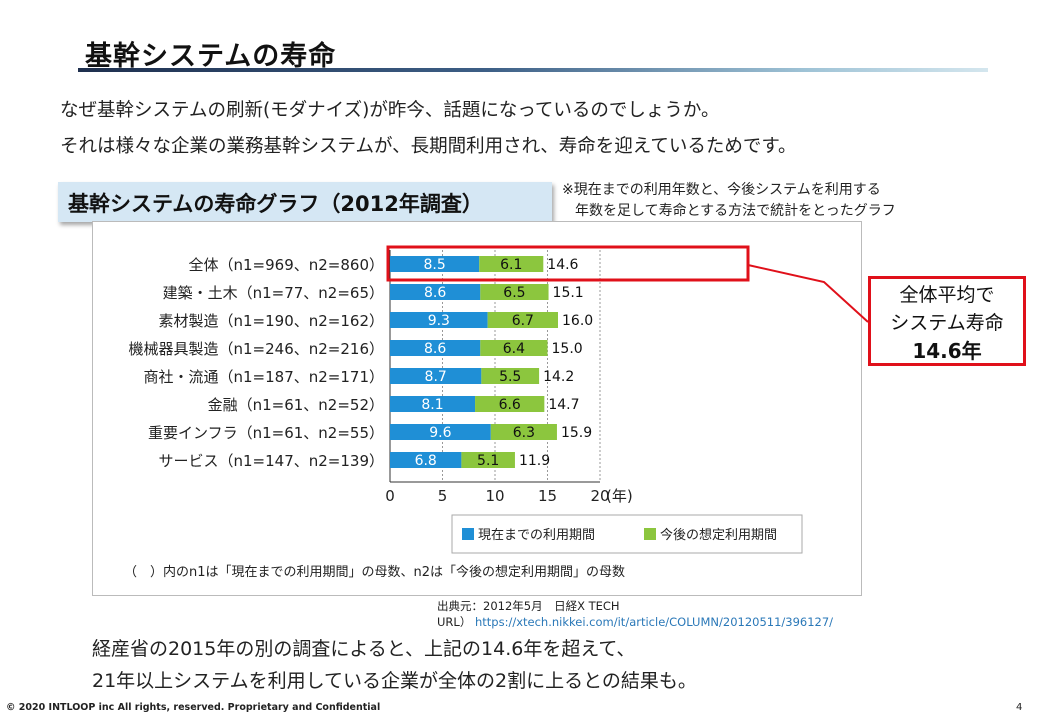 This screenshot has width=1040, height=720. I want to click on value-label-current: 9.3, so click(439, 321).